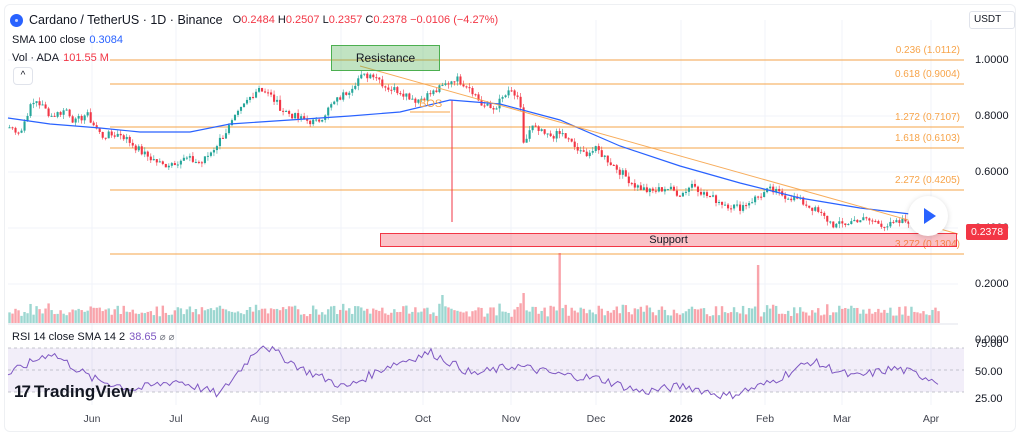  Describe the element at coordinates (69, 337) in the screenshot. I see `rsi-label: RSI 14 close SMA 14 2` at that location.